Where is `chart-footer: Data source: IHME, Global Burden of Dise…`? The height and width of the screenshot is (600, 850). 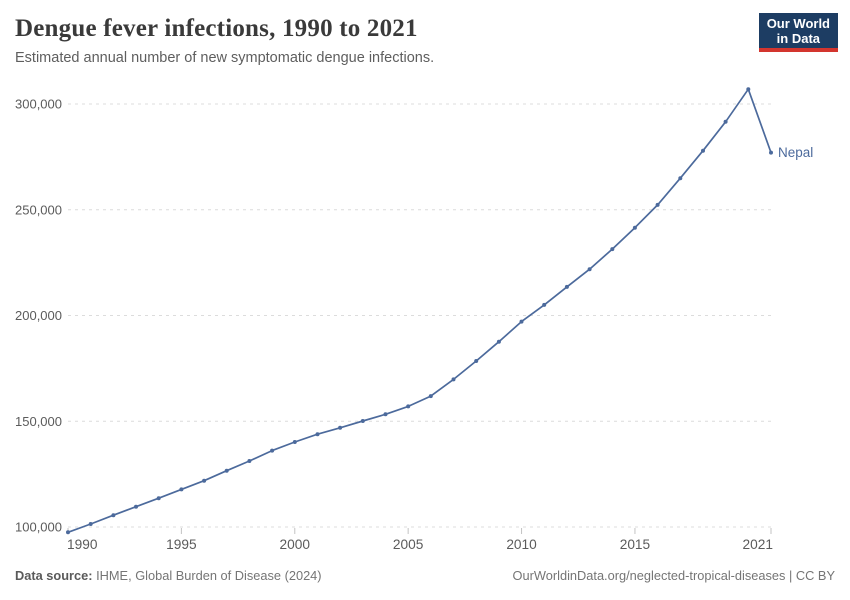
chart-footer: Data source: IHME, Global Burden of Dise… is located at coordinates (425, 575).